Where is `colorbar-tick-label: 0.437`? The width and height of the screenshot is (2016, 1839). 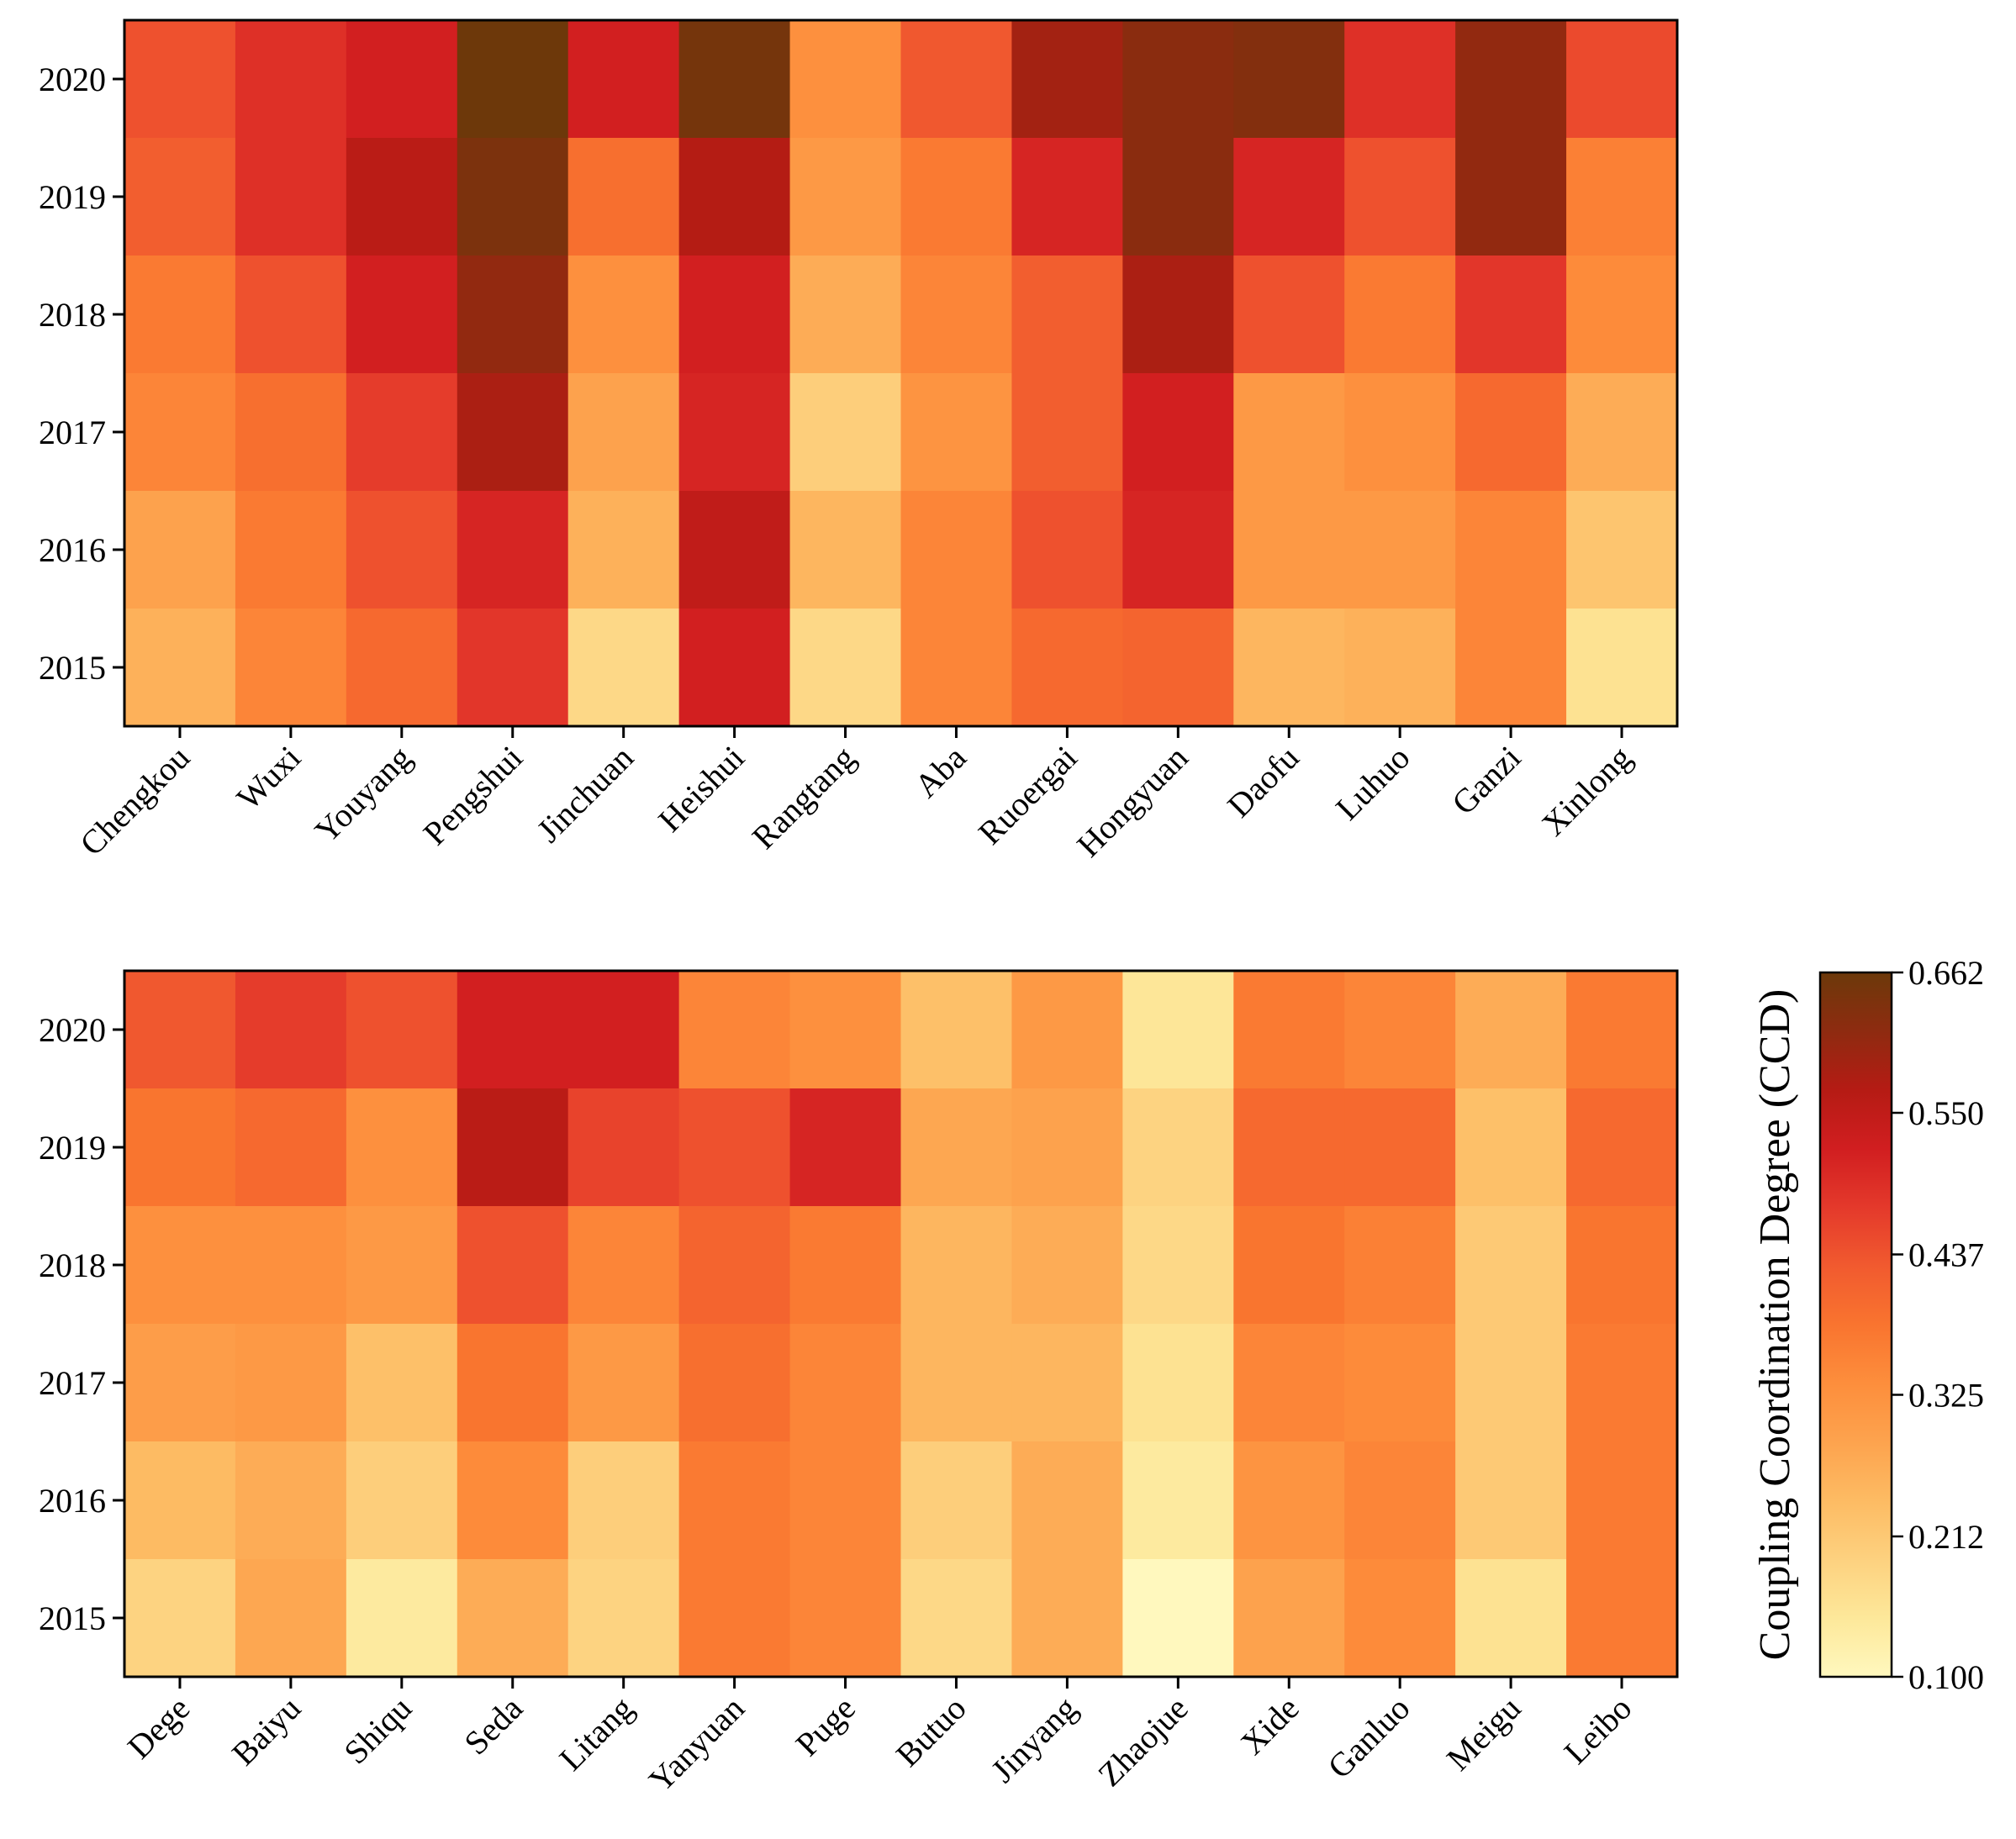
colorbar-tick-label: 0.437 is located at coordinates (1946, 1254).